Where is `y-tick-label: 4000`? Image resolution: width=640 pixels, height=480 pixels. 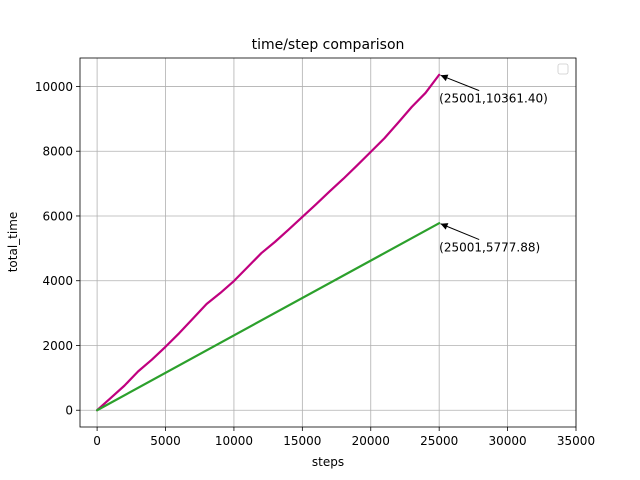
y-tick-label: 4000 is located at coordinates (57, 281).